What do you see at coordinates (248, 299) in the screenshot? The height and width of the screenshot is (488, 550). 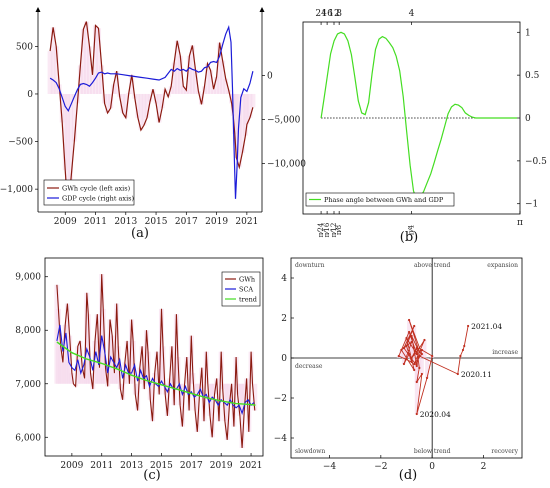 I see `legend-label: trend` at bounding box center [248, 299].